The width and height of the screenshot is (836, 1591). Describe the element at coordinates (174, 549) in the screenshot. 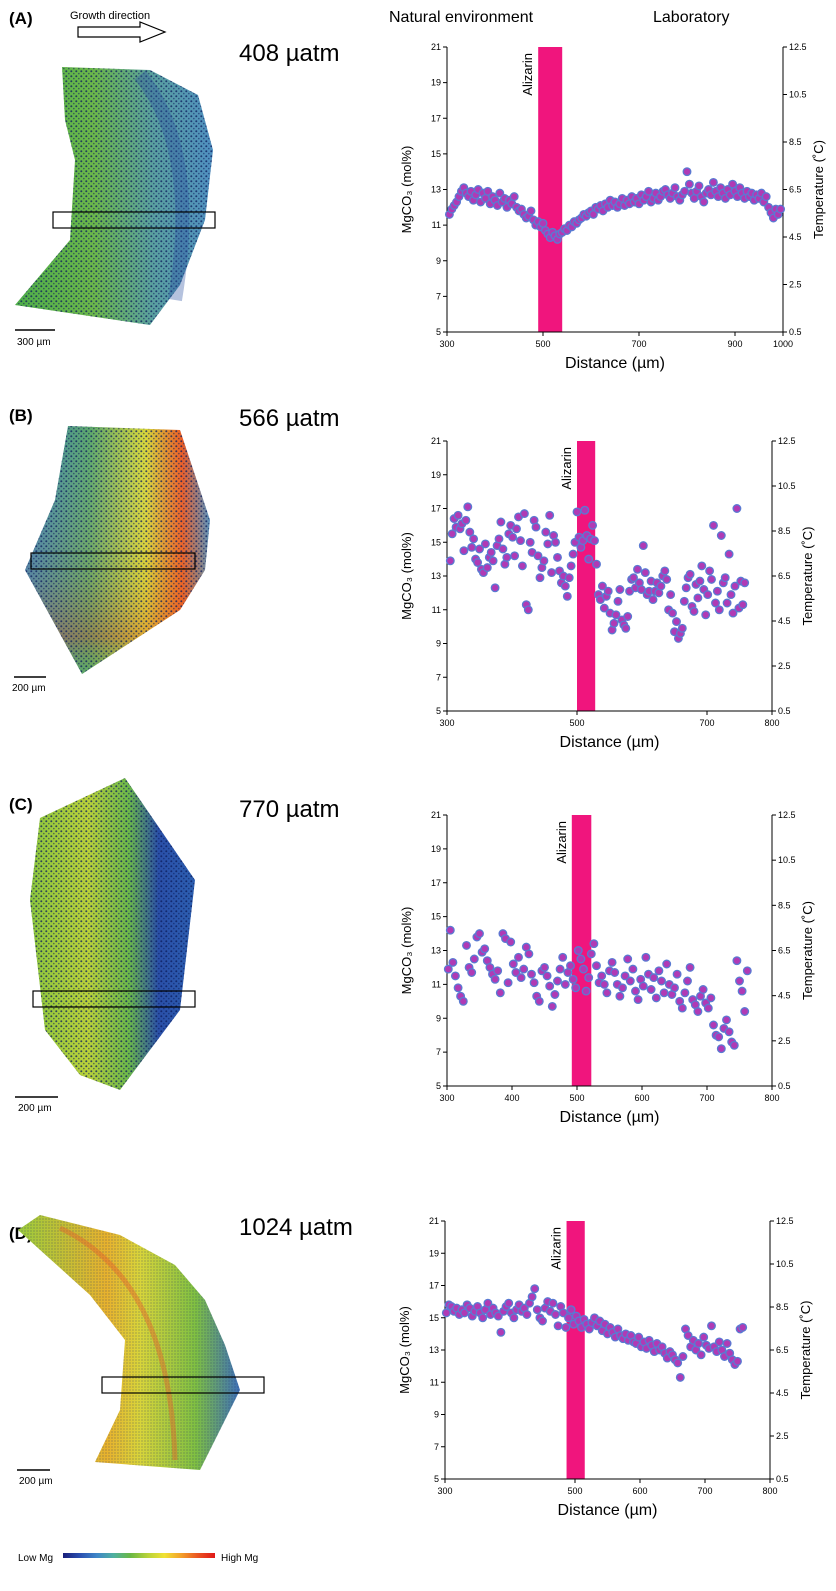

I see `panel-b-map: (B) 566 µatm 200 µm` at that location.